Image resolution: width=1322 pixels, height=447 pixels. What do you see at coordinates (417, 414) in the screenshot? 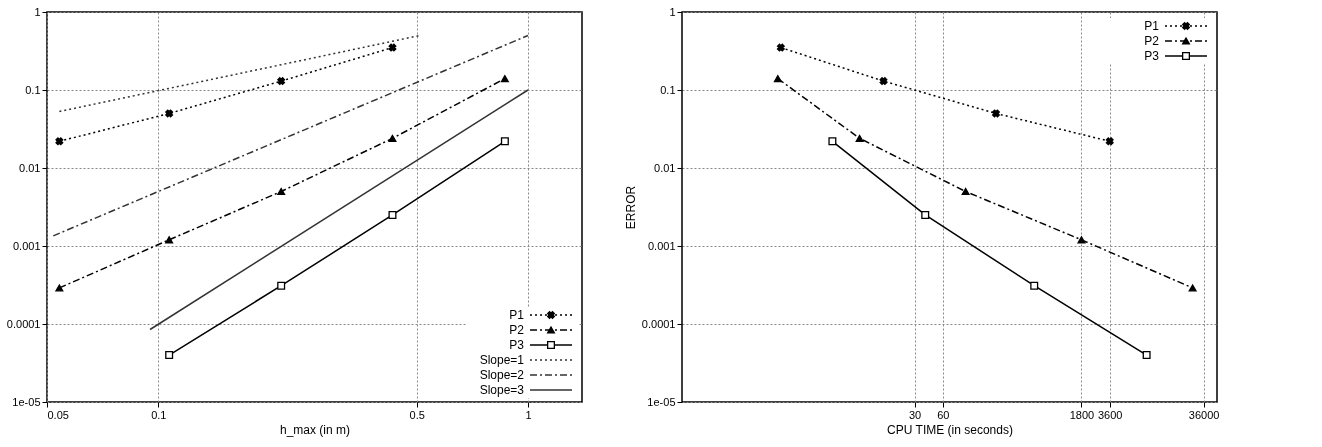
I see `x-tick-label: 0.5` at bounding box center [417, 414].